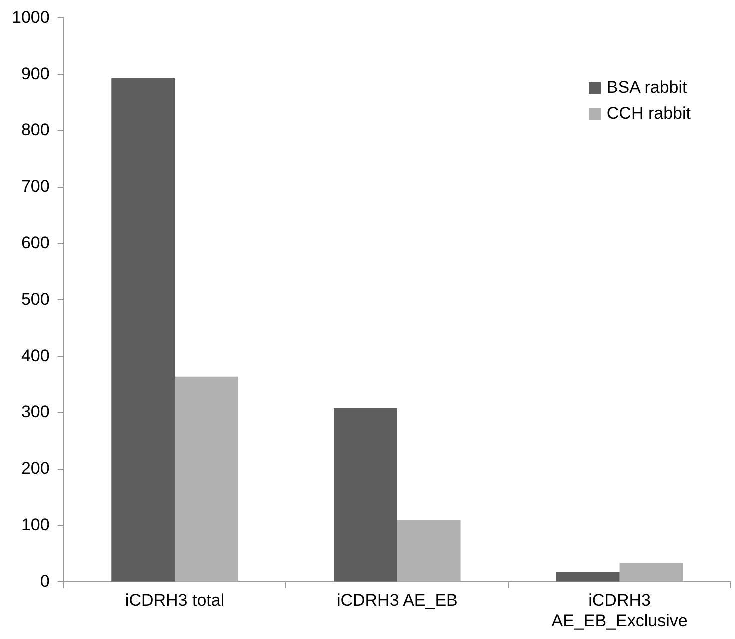 The width and height of the screenshot is (735, 639). Describe the element at coordinates (647, 88) in the screenshot. I see `legend-label: BSA rabbit` at that location.